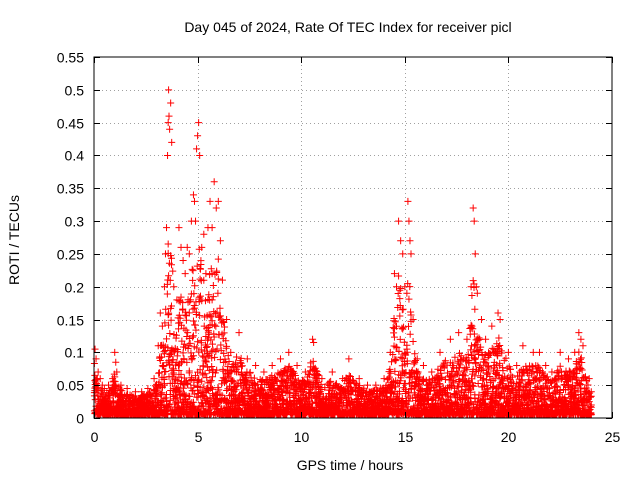  Describe the element at coordinates (75, 288) in the screenshot. I see `y-tick-label: 0.2` at that location.